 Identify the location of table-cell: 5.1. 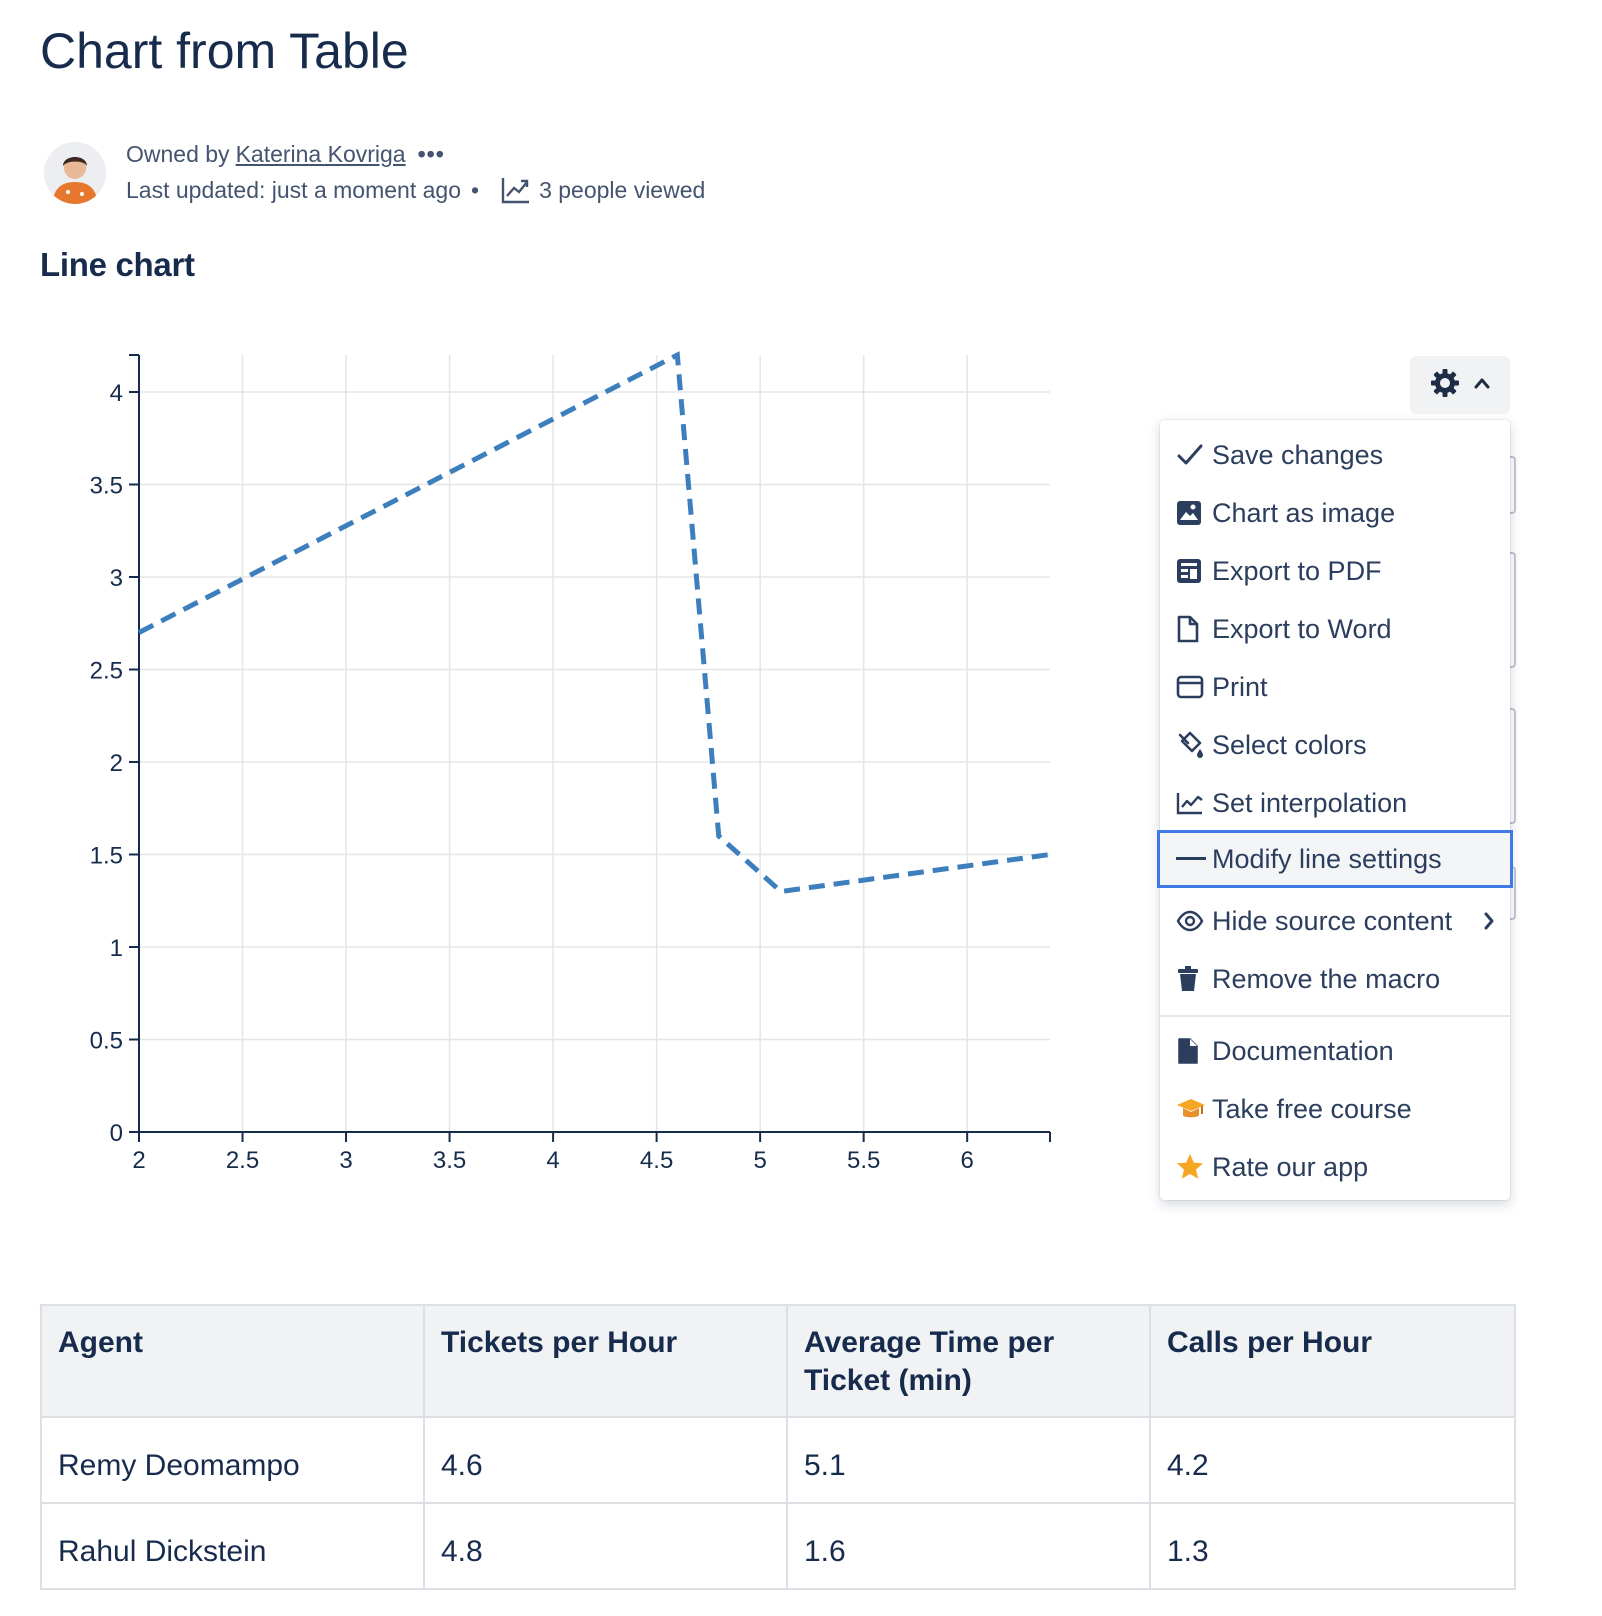
(968, 1460).